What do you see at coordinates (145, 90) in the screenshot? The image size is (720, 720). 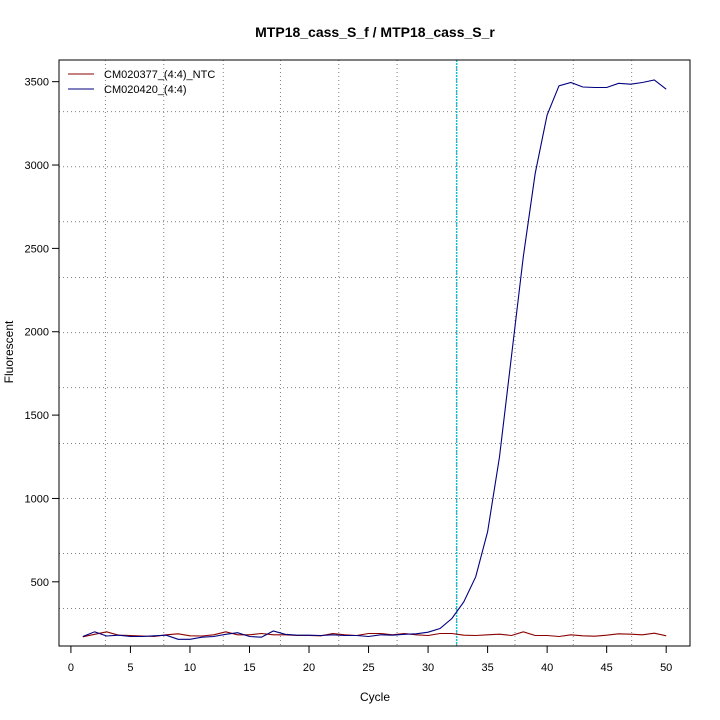 I see `legend-label: CM020420_(4:4)` at bounding box center [145, 90].